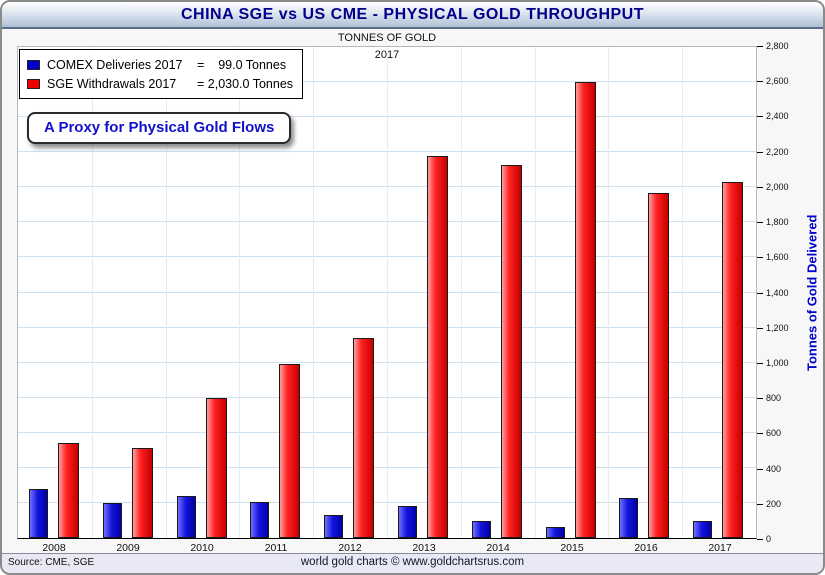 The height and width of the screenshot is (575, 825). Describe the element at coordinates (437, 346) in the screenshot. I see `bar-sge-2013` at that location.